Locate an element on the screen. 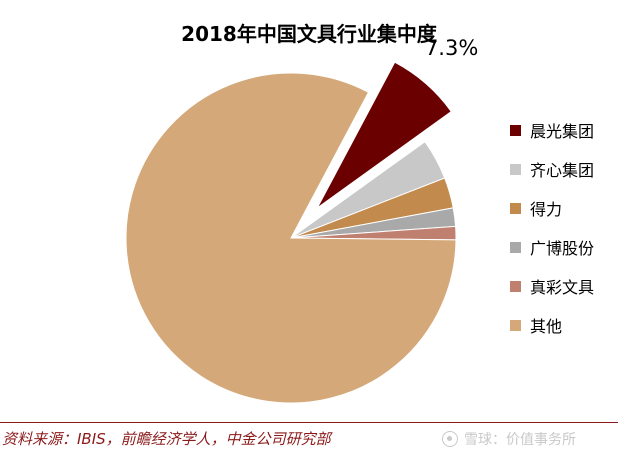 The height and width of the screenshot is (458, 618). legend-item-5: 其他 is located at coordinates (552, 325).